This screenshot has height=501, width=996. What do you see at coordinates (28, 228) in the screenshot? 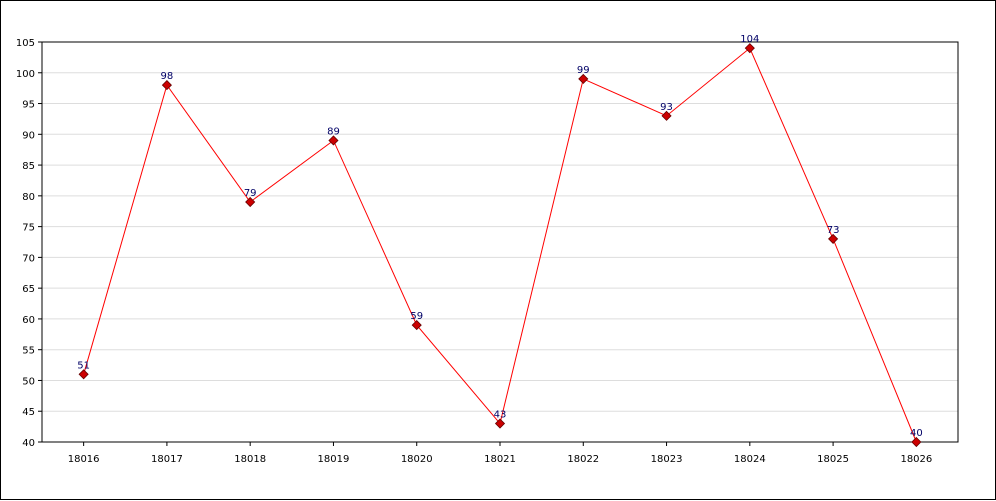
I see `y-tick-label-75: 75` at bounding box center [28, 228].